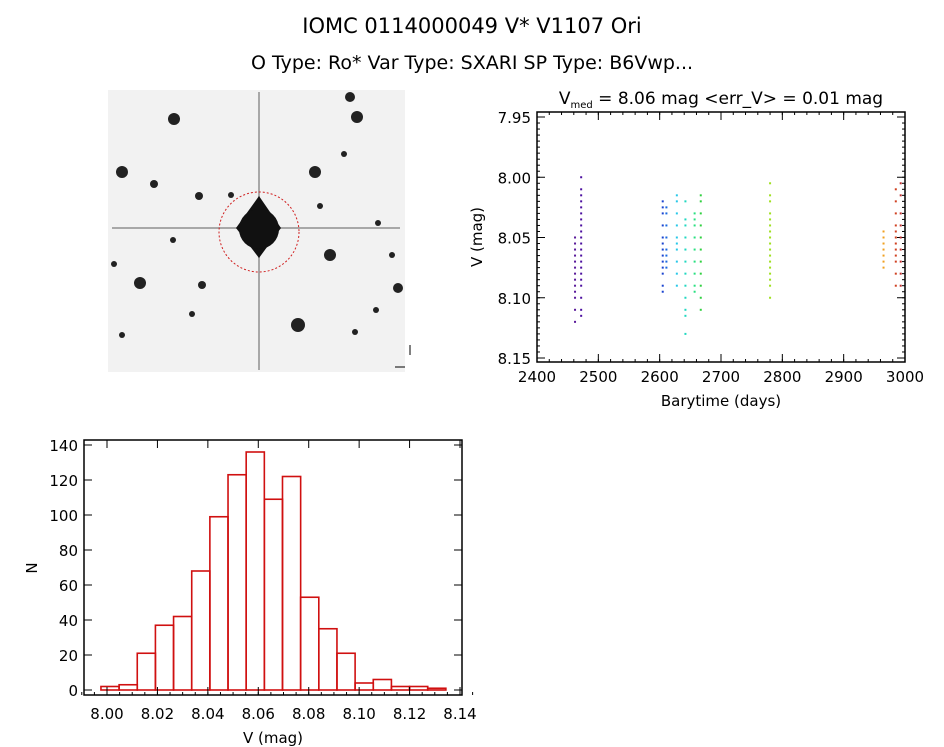  Describe the element at coordinates (358, 714) in the screenshot. I see `x-tick-label: 8.10` at that location.